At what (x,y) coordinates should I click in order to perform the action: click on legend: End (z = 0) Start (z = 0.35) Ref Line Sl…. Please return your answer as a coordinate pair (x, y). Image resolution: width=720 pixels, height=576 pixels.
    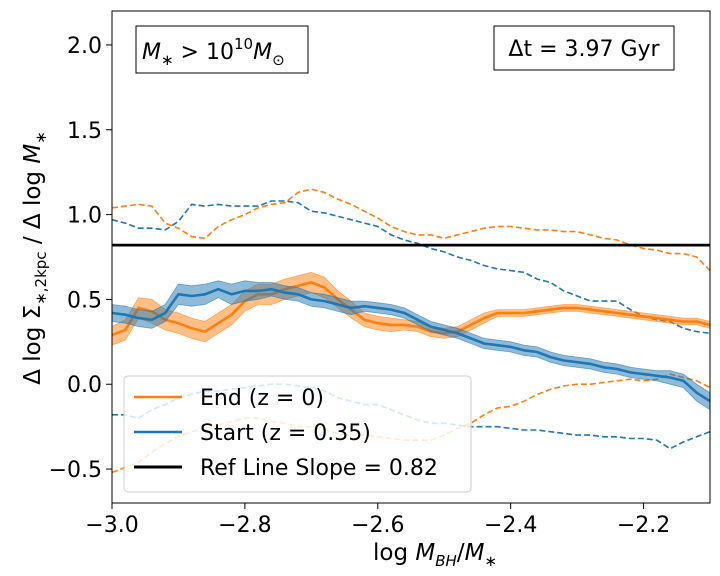
    Looking at the image, I should click on (297, 434).